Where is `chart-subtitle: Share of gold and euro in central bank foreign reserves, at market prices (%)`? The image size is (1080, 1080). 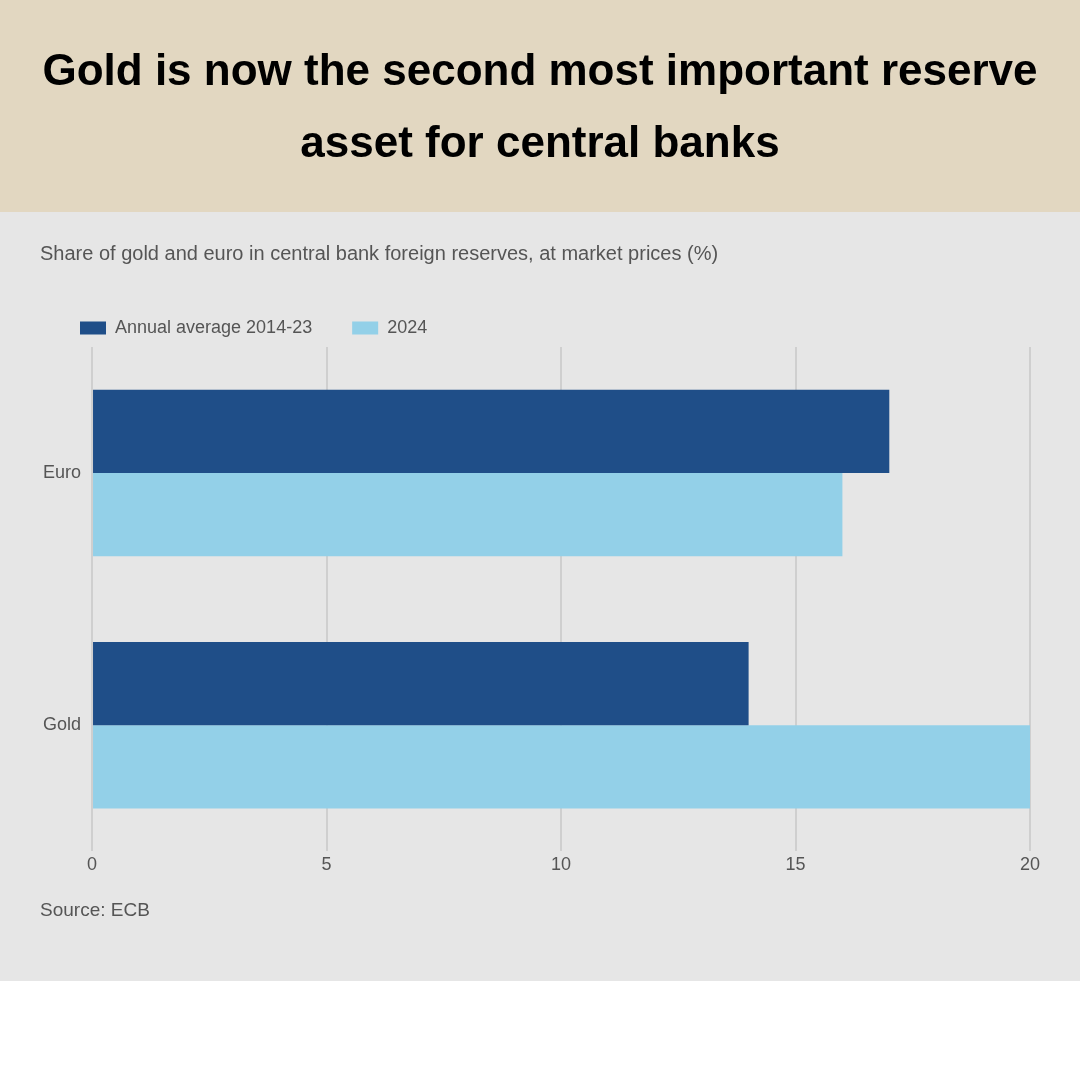
chart-subtitle: Share of gold and euro in central bank foreign reserves, at market prices (%) is located at coordinates (380, 253).